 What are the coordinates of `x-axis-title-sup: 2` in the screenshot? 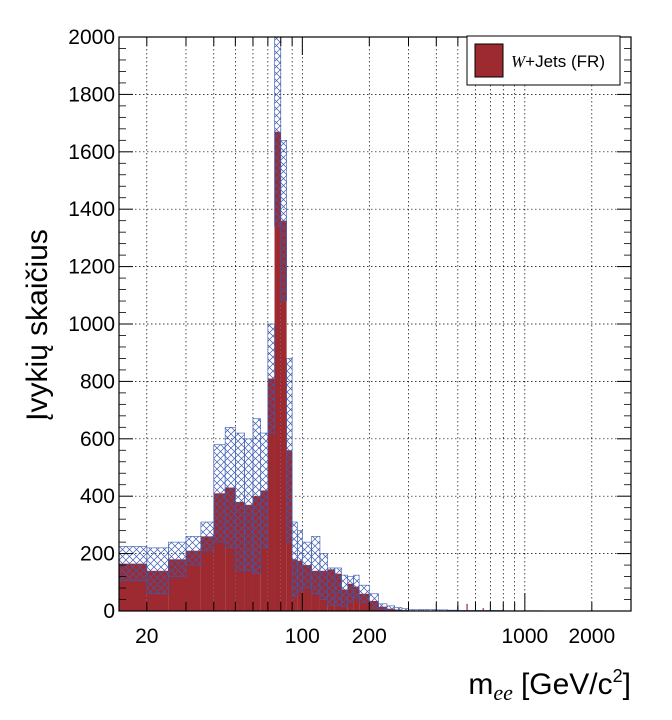 It's located at (618, 676).